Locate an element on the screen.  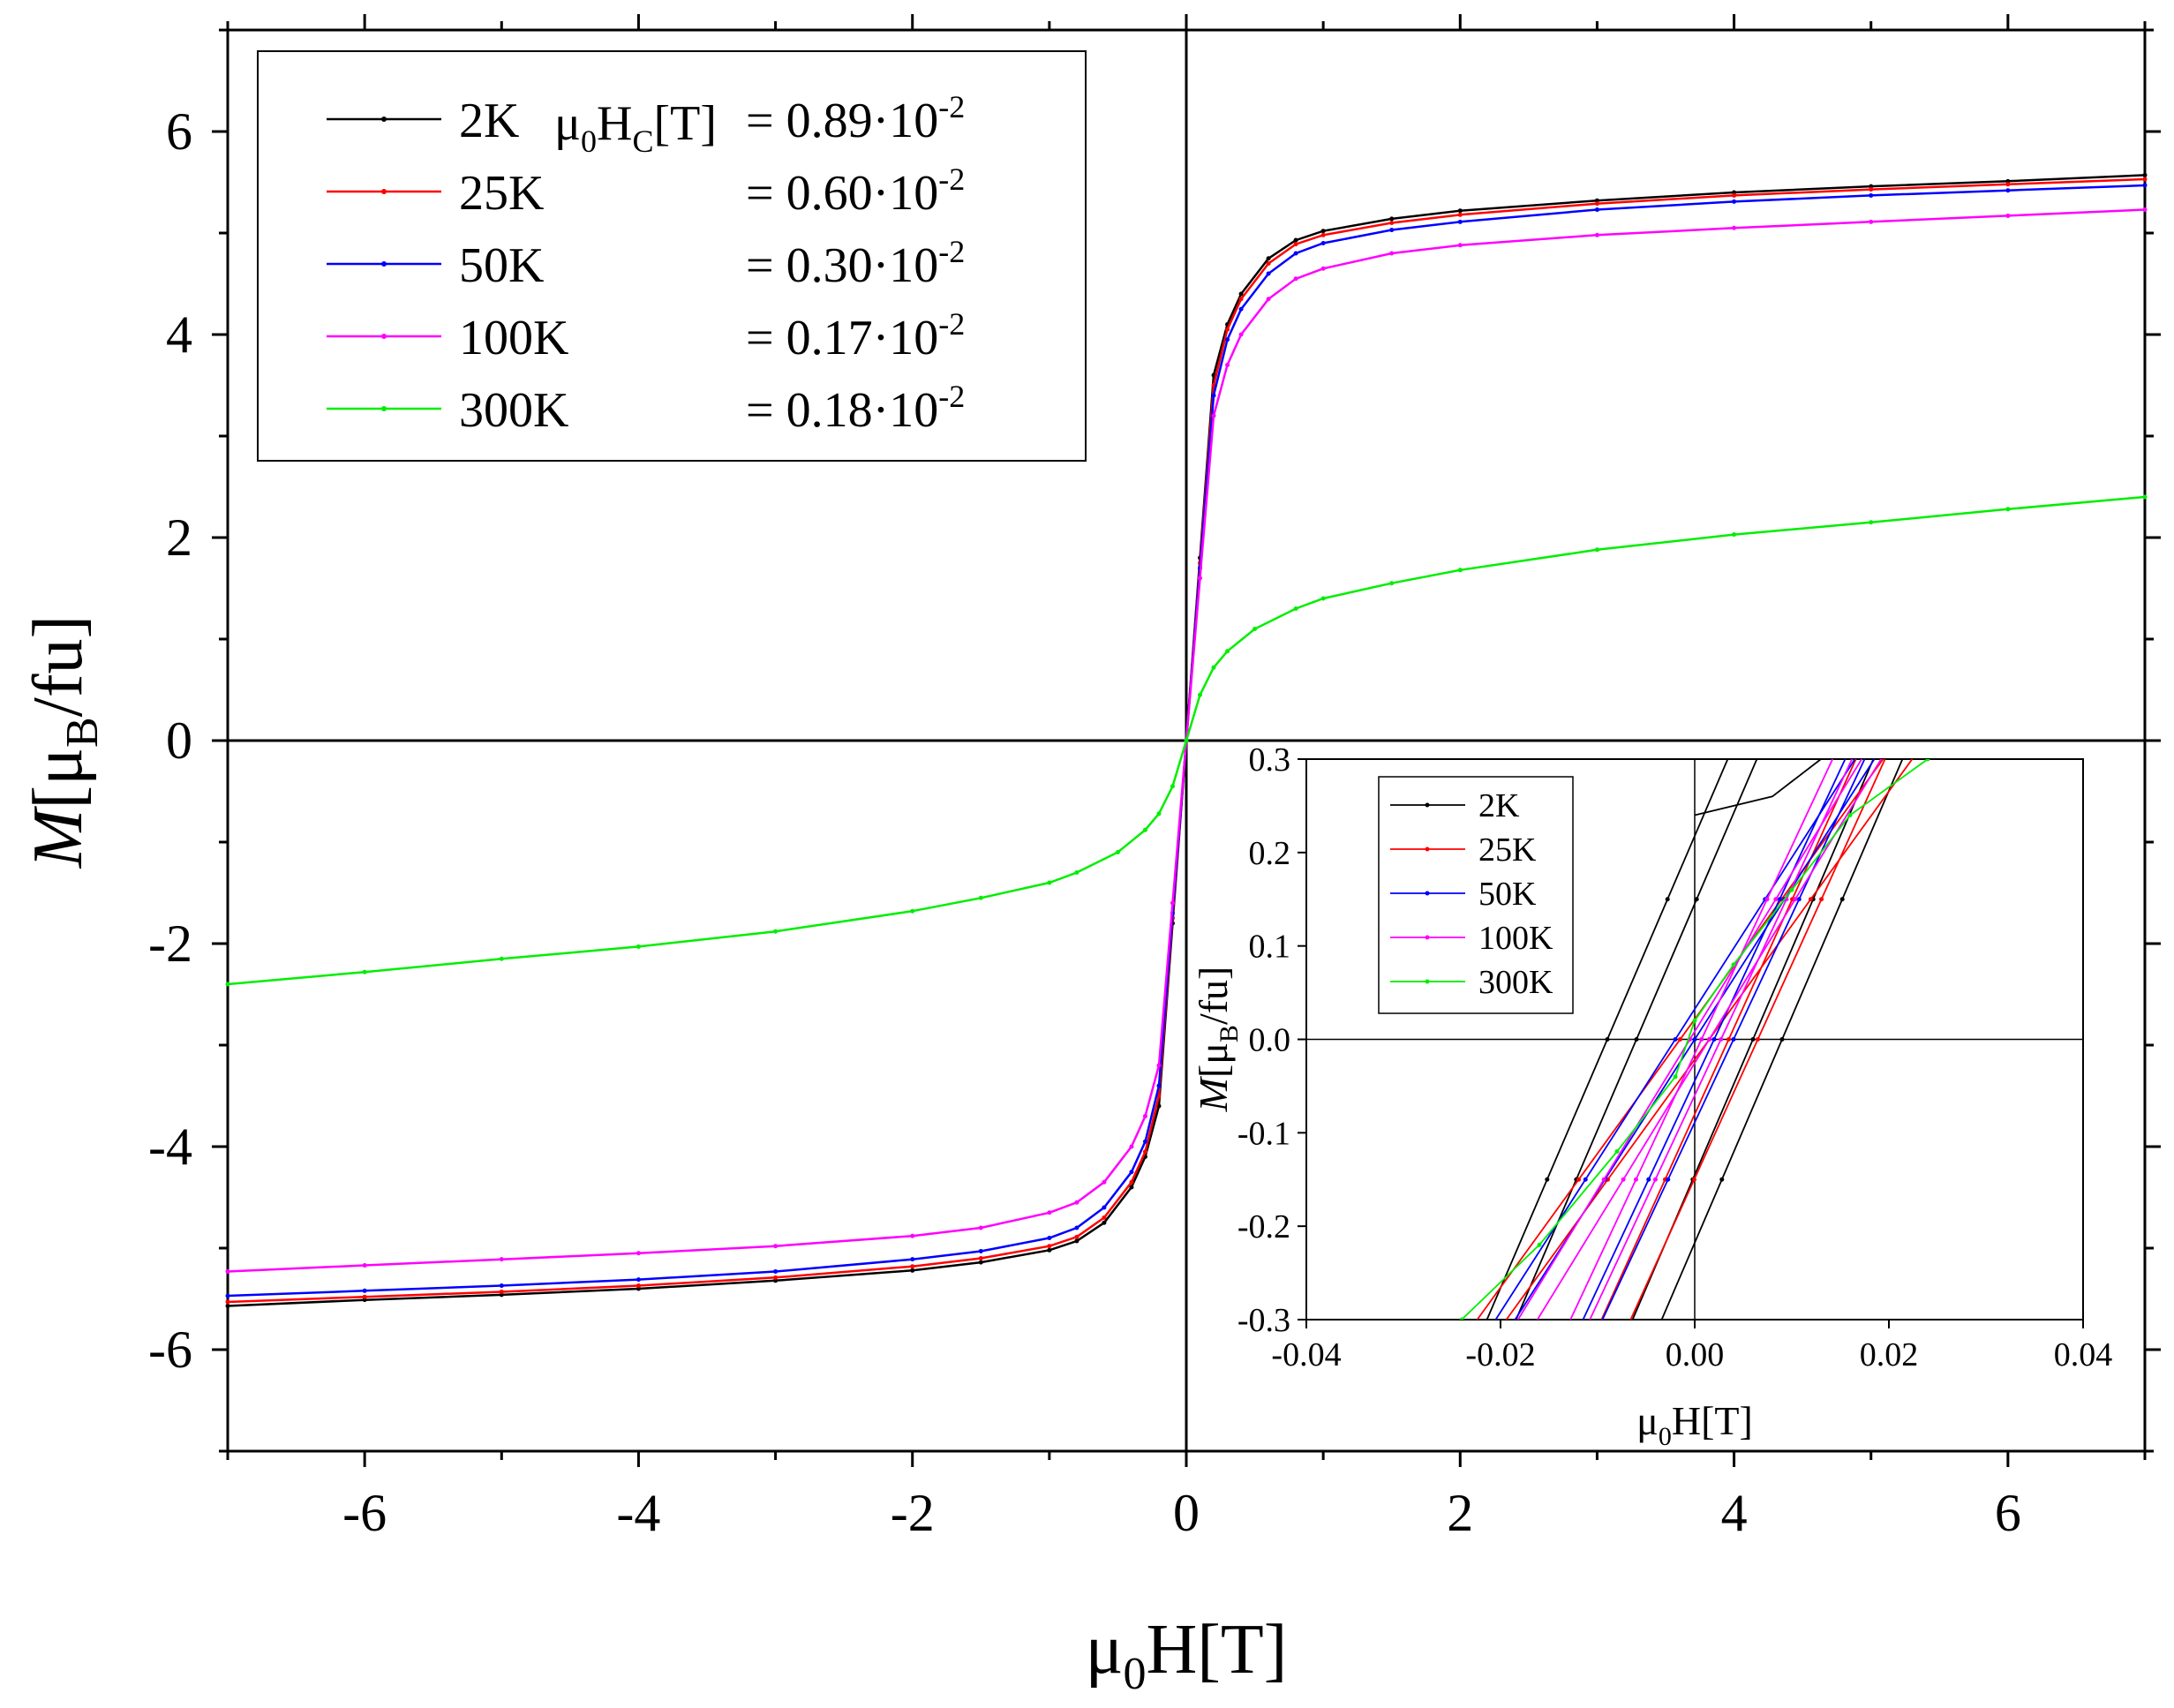
legend-hc-value-50k: = 0.30·10-2 is located at coordinates (856, 263).